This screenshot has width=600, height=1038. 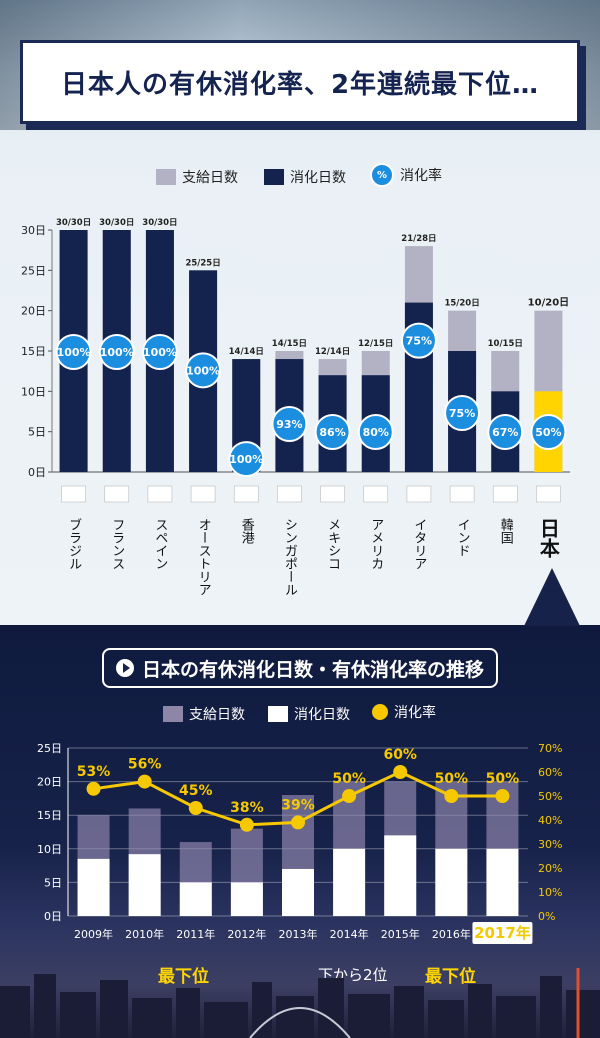 What do you see at coordinates (418, 239) in the screenshot?
I see `bar-label: 21/28日` at bounding box center [418, 239].